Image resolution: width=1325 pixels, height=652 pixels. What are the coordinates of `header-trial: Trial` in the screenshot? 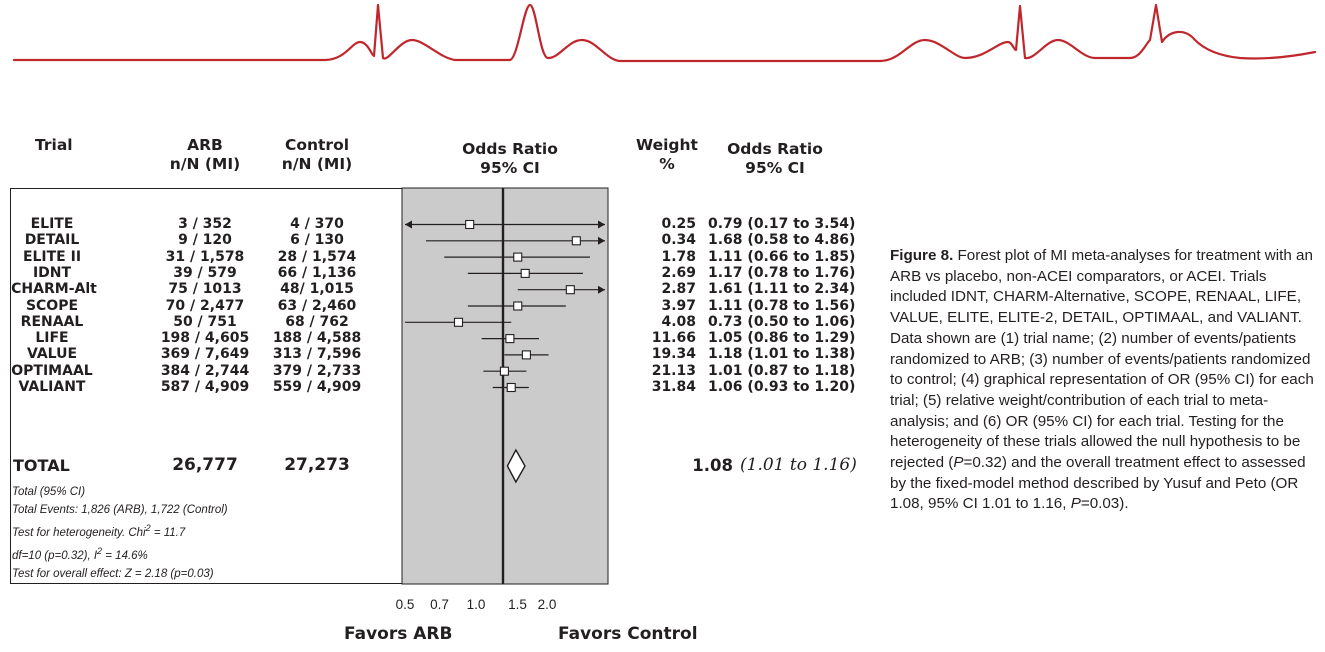 It's located at (70, 145).